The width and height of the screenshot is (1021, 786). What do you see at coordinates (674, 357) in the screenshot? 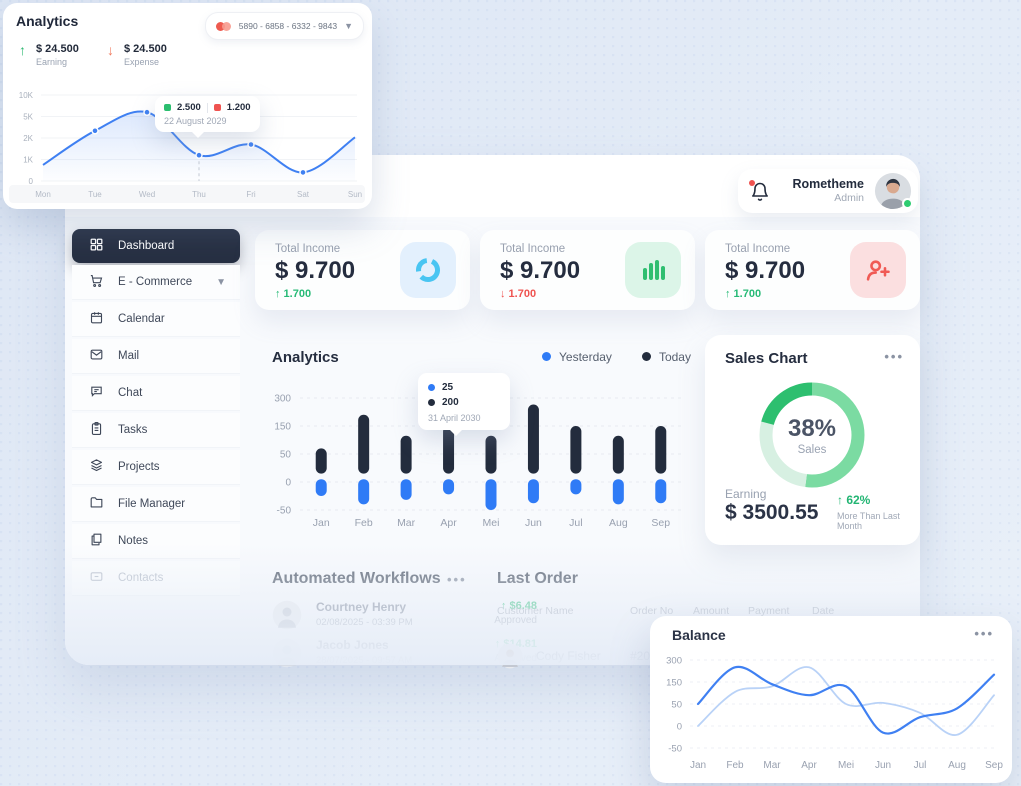
I see `legend-label: Today` at bounding box center [674, 357].